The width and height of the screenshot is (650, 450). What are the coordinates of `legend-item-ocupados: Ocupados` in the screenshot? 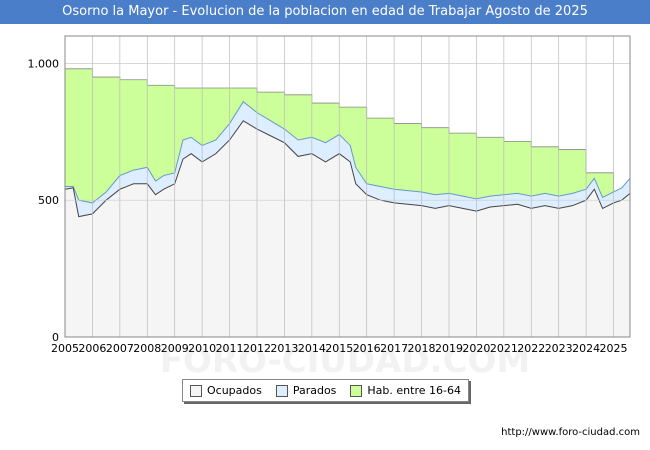 It's located at (225, 390).